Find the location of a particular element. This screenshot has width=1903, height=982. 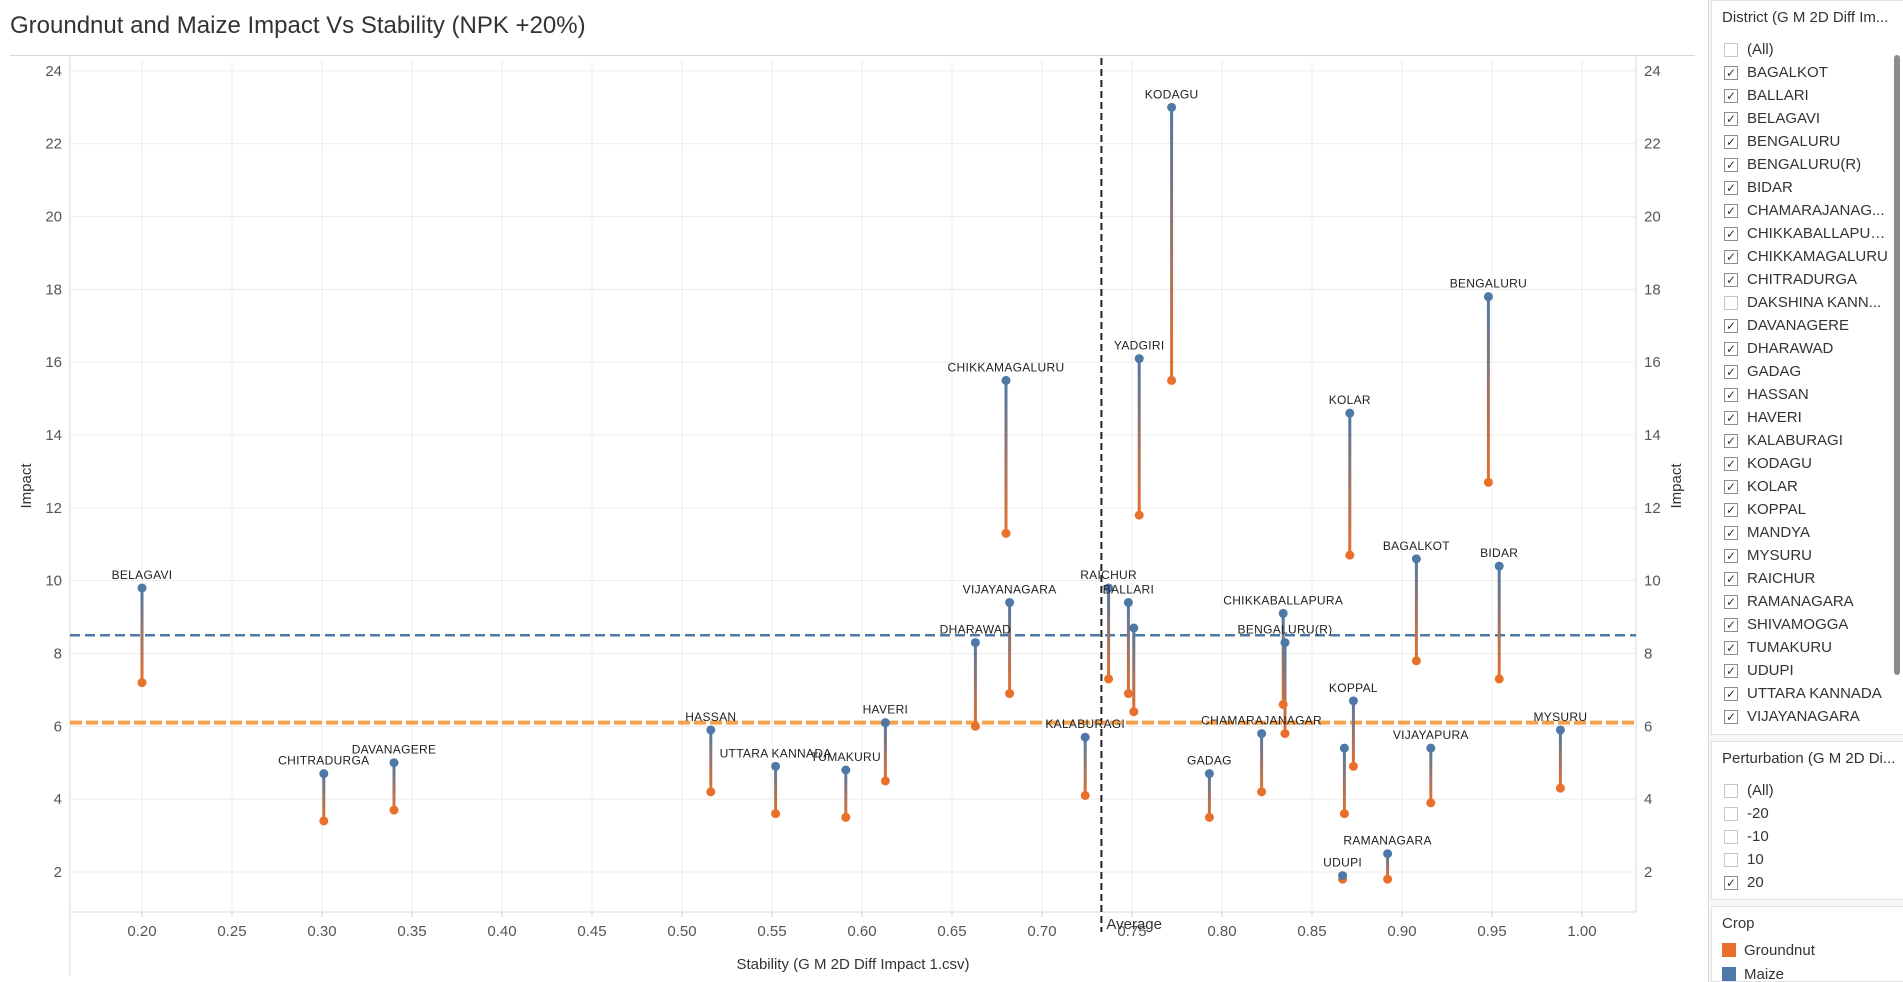

district-option: ✓ CHIKKABALLAPURA is located at coordinates (1800, 233).